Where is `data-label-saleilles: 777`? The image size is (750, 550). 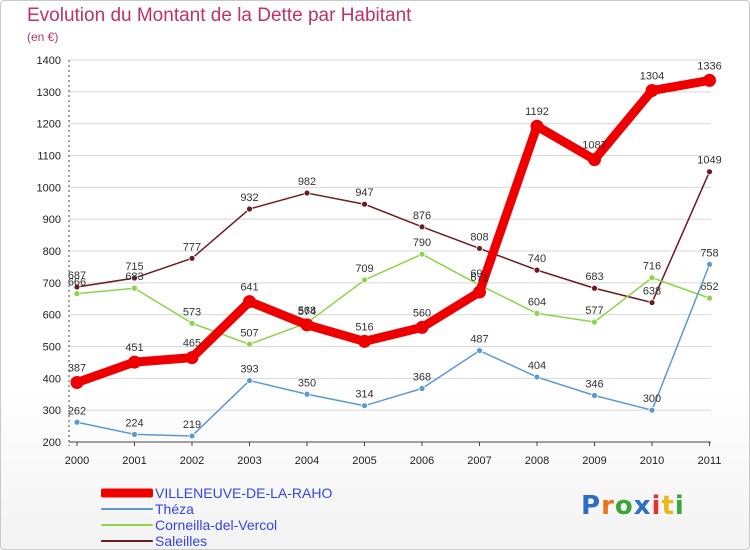 data-label-saleilles: 777 is located at coordinates (192, 247).